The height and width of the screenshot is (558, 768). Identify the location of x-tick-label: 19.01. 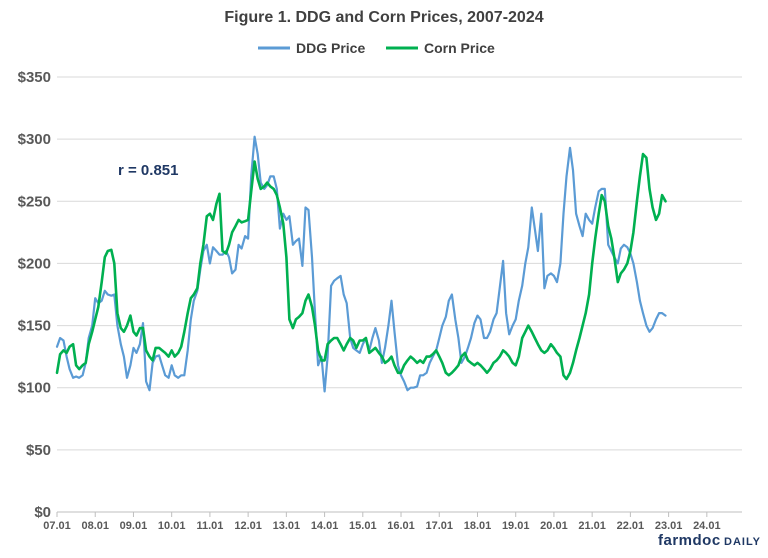
(516, 526).